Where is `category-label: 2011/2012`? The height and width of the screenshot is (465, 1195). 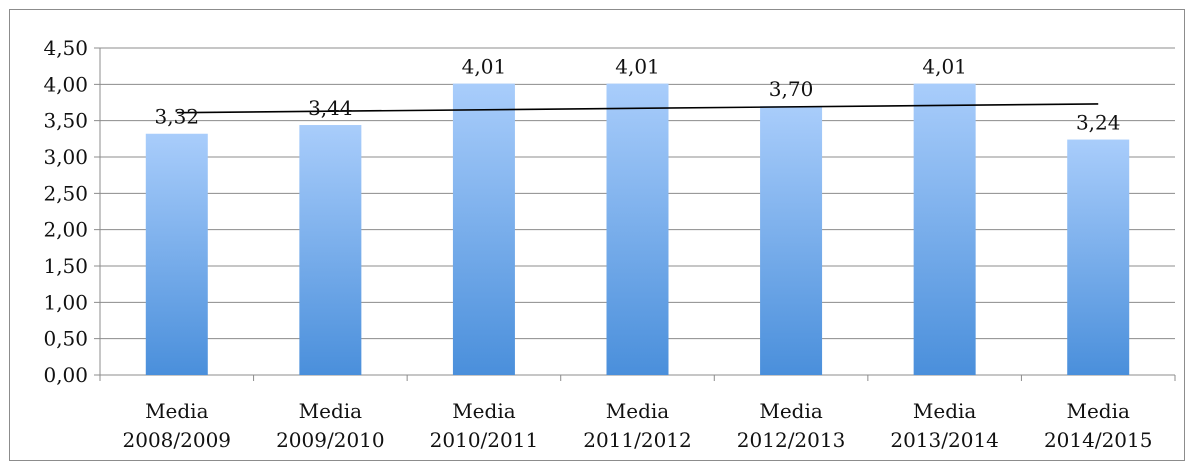
category-label: 2011/2012 is located at coordinates (637, 440).